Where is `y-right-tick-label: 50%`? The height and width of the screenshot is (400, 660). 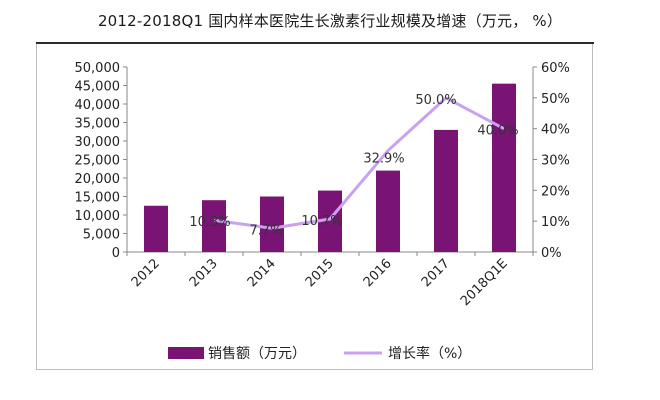
y-right-tick-label: 50% is located at coordinates (555, 99).